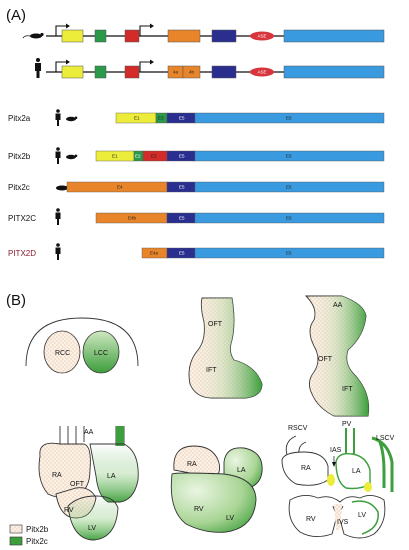  What do you see at coordinates (154, 253) in the screenshot?
I see `exon-label: E4a` at bounding box center [154, 253].